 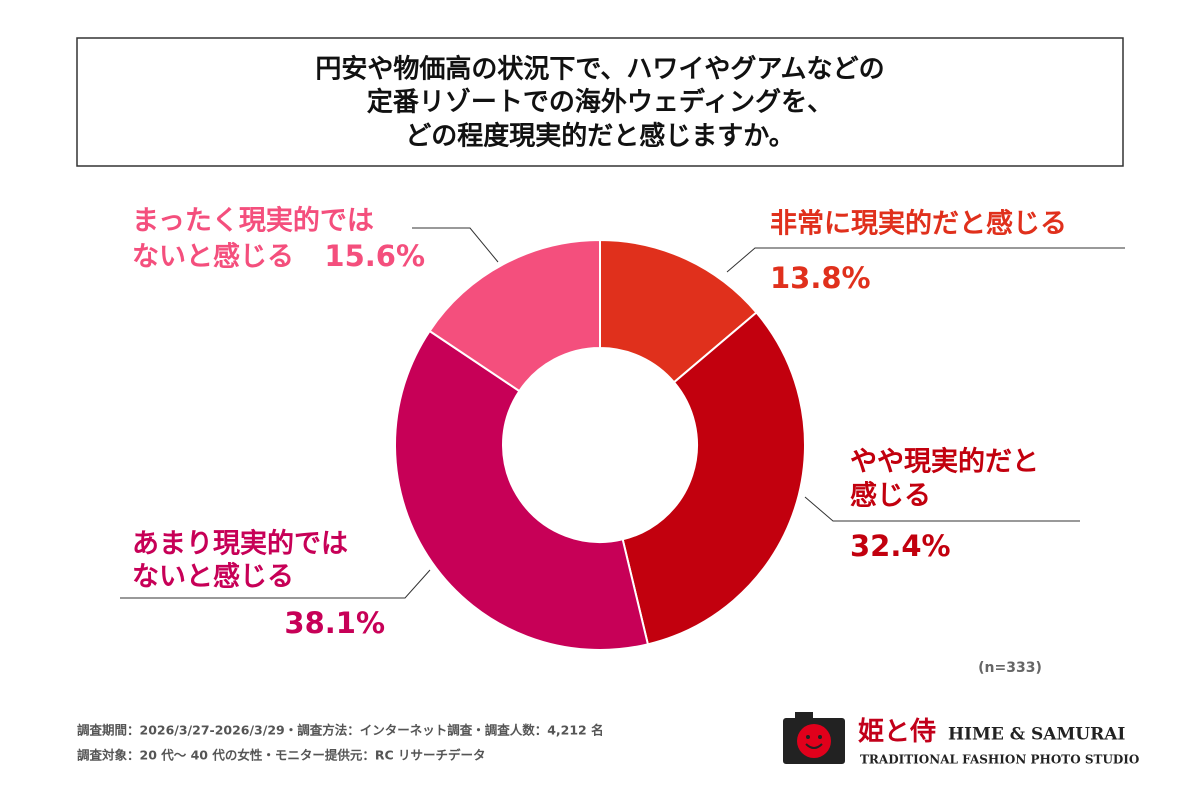 What do you see at coordinates (240, 544) in the screenshot?
I see `slice-label: あまり現実的では` at bounding box center [240, 544].